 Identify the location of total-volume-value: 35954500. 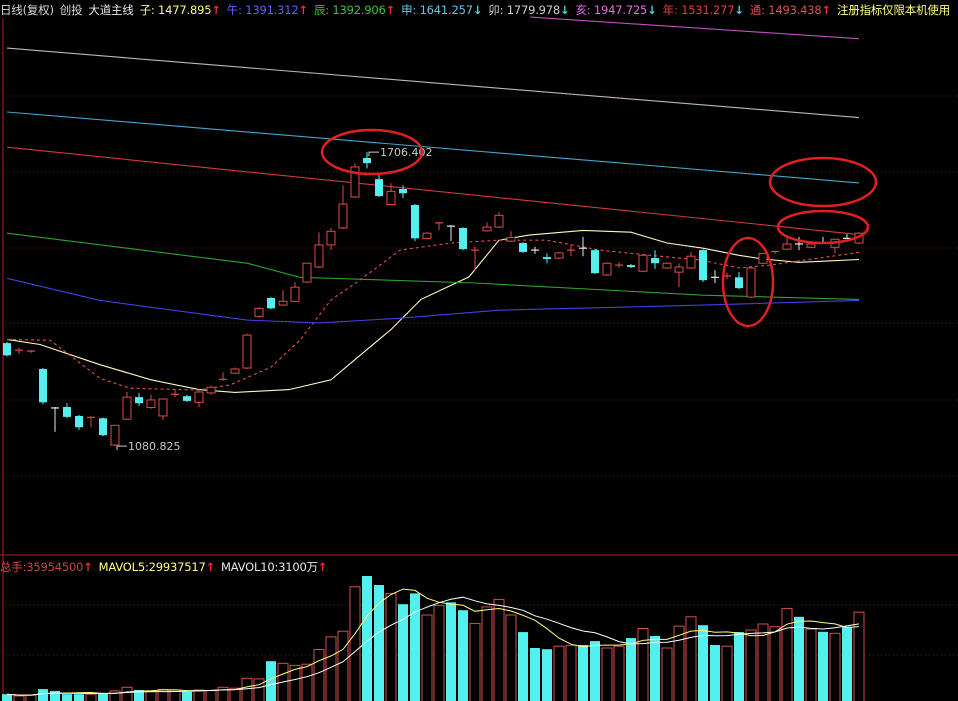
(55, 566).